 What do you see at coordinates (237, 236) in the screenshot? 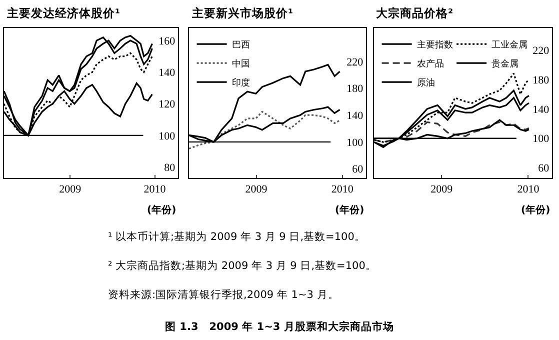
I see `text: ¹ 以本币计算;基期为 2009 年 3 月 9 日,基数=100。` at bounding box center [237, 236].